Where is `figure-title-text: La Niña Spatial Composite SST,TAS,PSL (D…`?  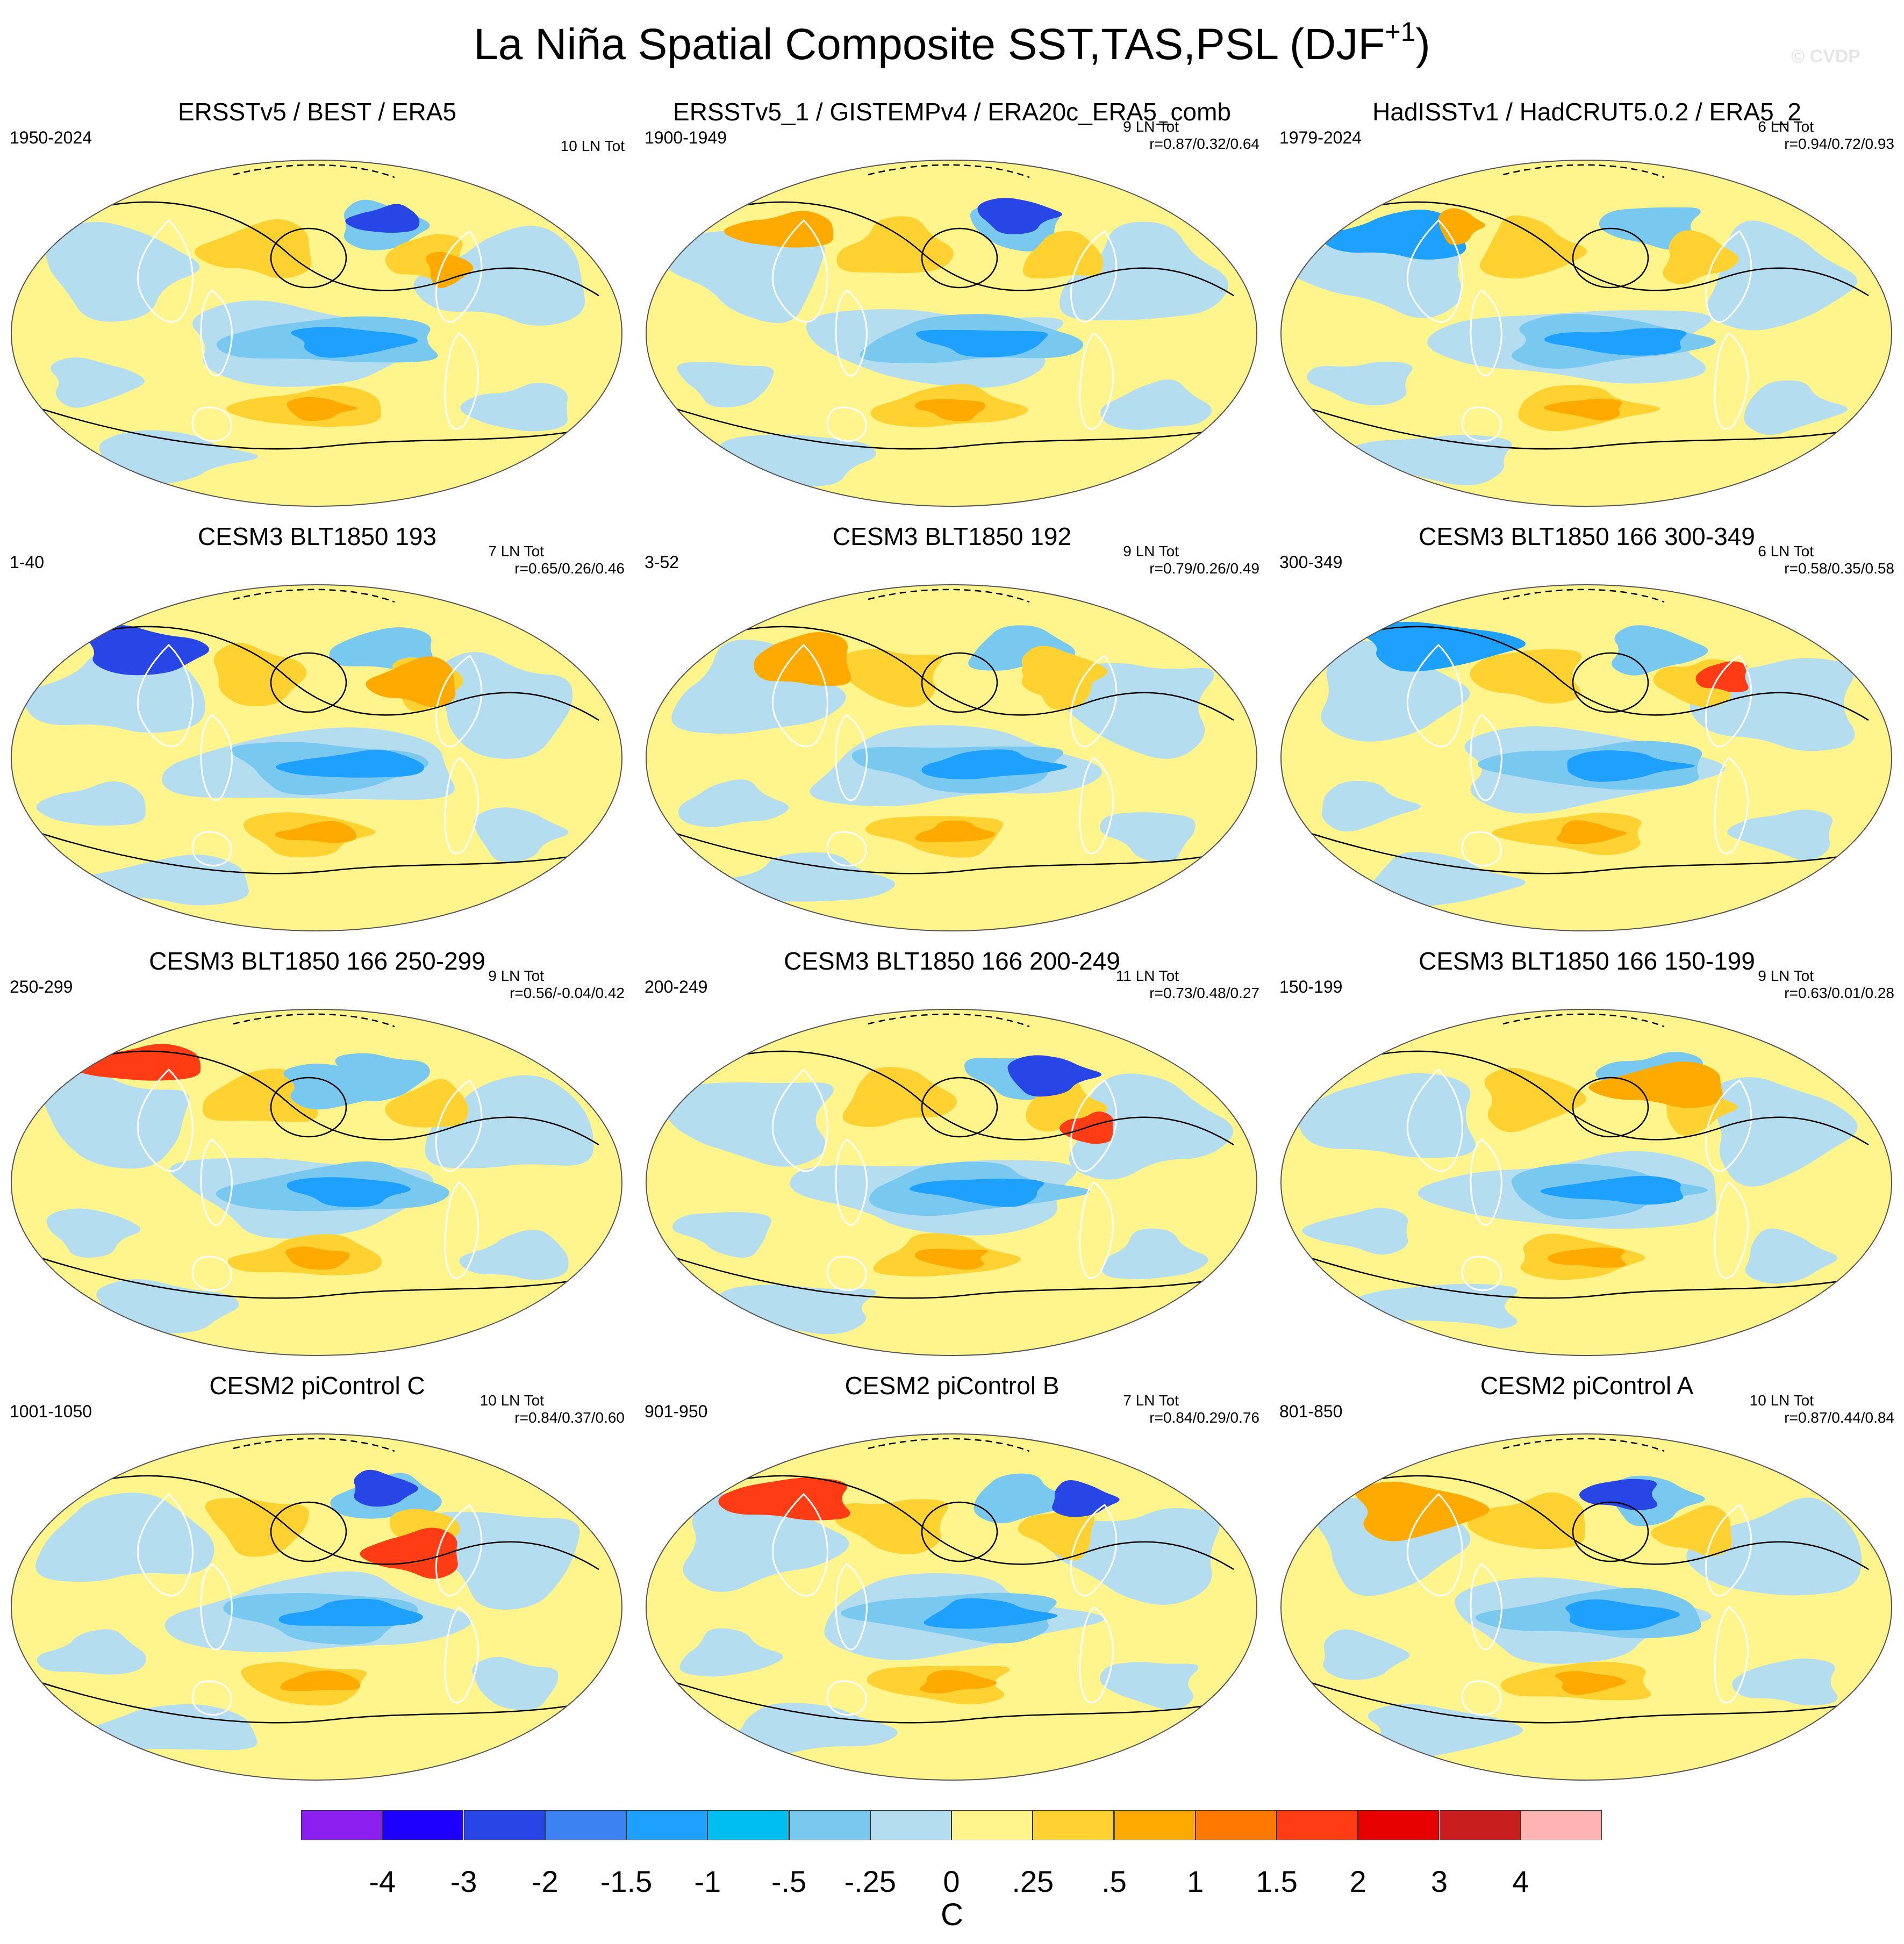
figure-title-text: La Niña Spatial Composite SST,TAS,PSL (D… is located at coordinates (929, 44).